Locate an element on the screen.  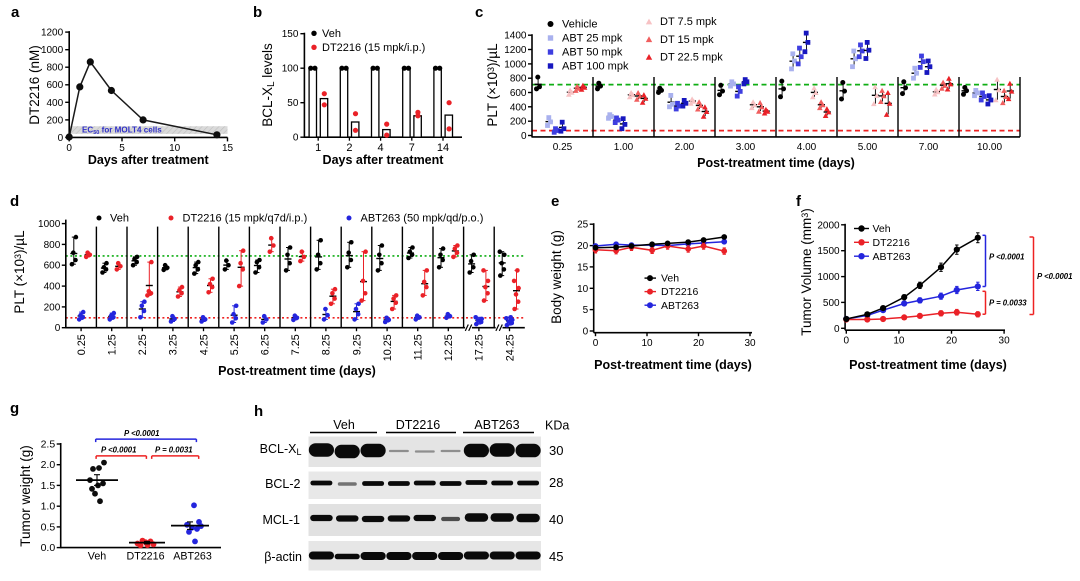
svg-text: Vehicle is located at coordinates (579, 25).